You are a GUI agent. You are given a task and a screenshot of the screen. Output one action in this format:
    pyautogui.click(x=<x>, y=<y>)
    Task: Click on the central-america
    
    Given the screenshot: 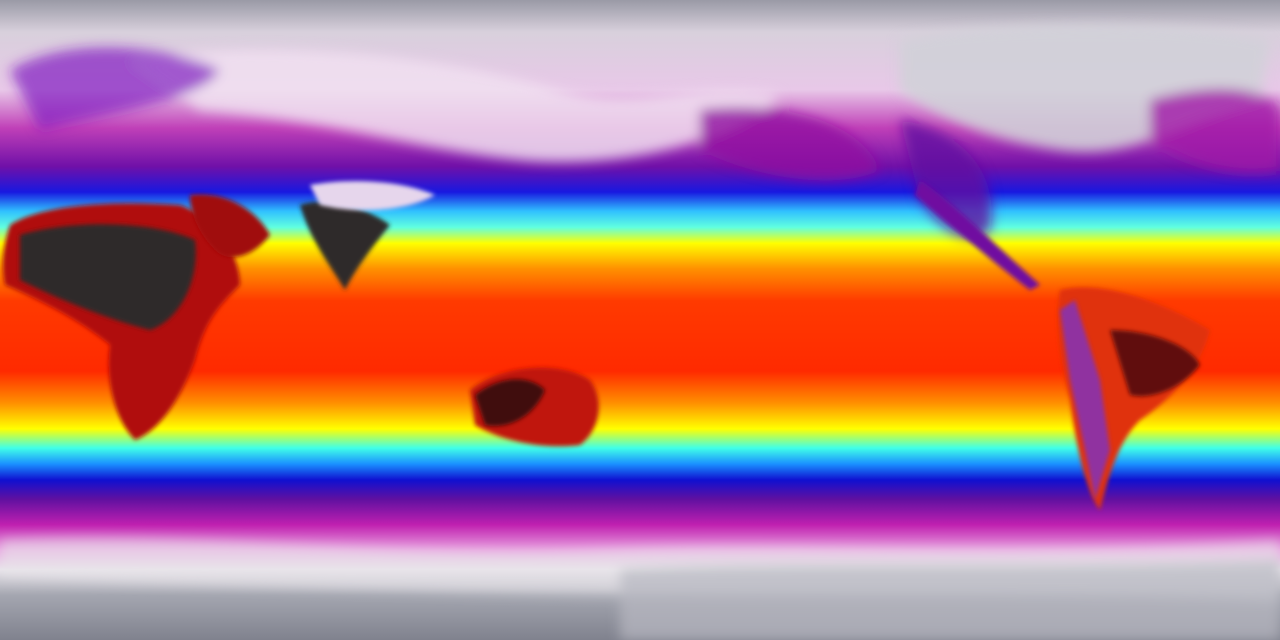 What is the action you would take?
    pyautogui.click(x=977, y=235)
    